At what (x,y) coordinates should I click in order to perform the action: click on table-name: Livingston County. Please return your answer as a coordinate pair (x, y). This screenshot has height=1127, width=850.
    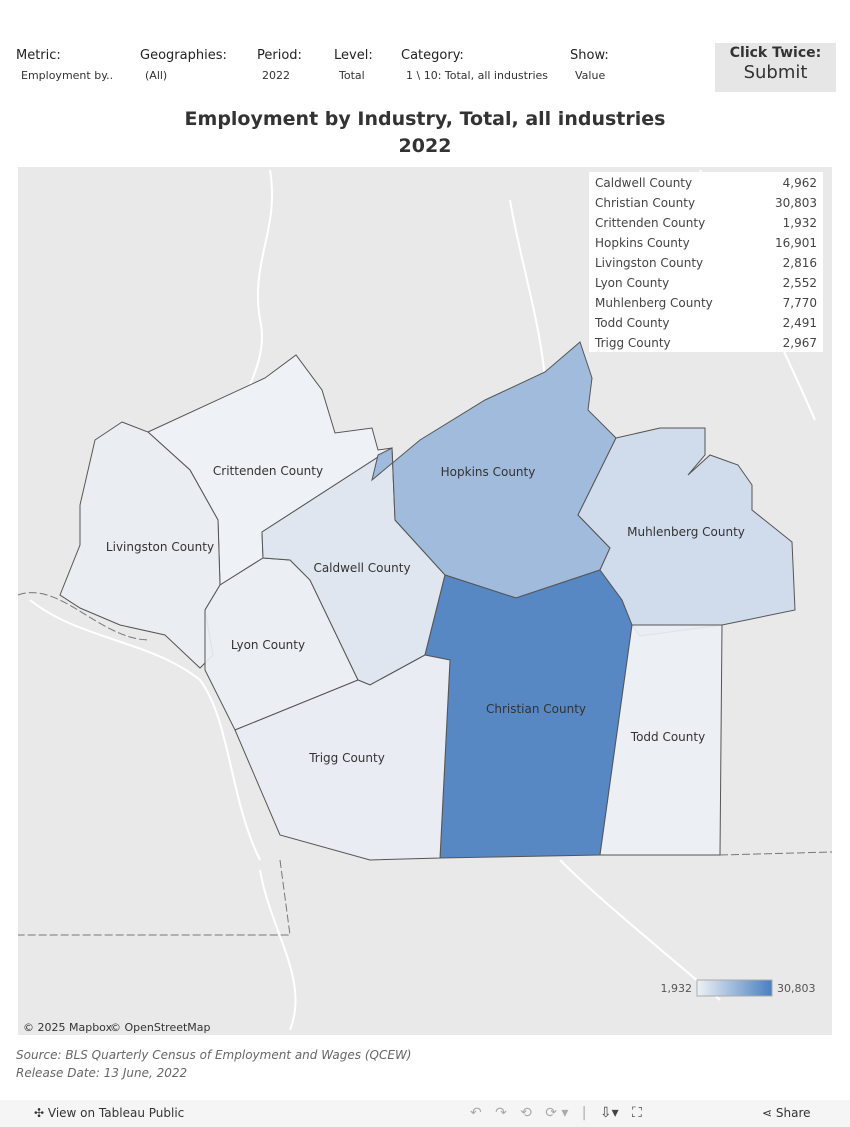
    Looking at the image, I should click on (649, 263).